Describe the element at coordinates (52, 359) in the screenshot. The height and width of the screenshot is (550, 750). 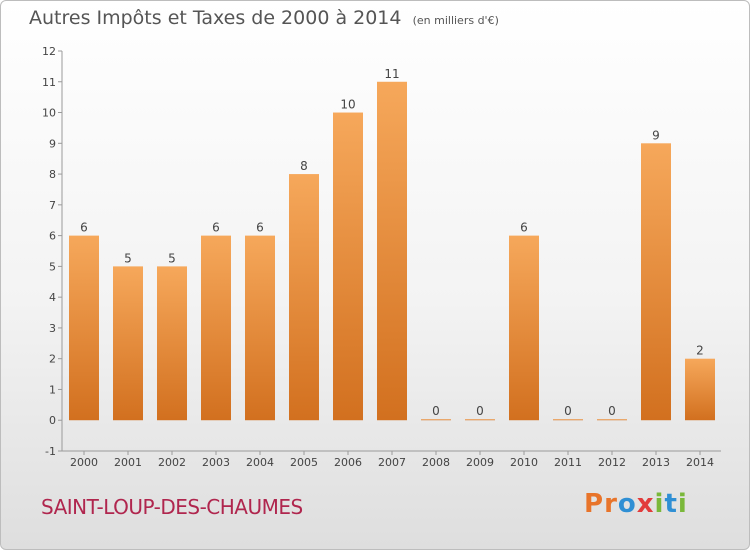
I see `y-tick-label: 2` at that location.